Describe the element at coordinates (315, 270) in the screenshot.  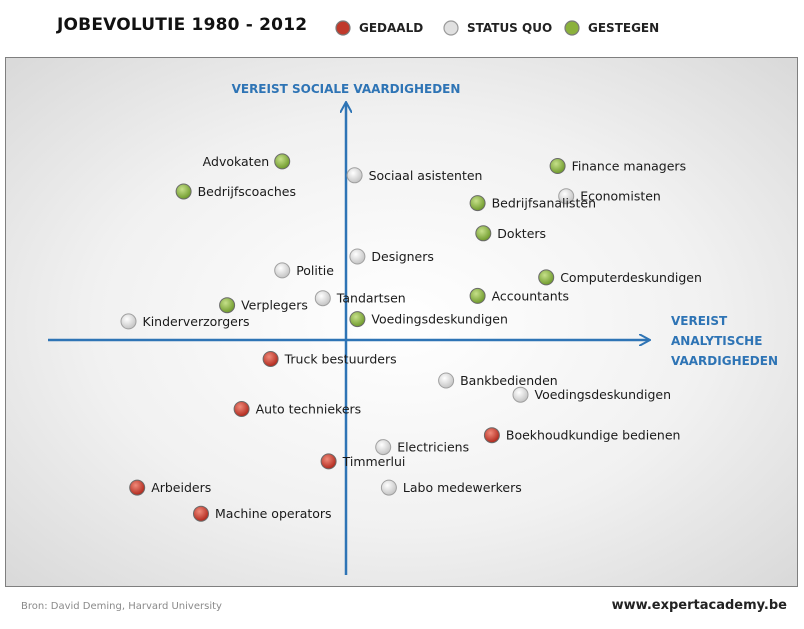
I see `point-label-9: Politie` at that location.